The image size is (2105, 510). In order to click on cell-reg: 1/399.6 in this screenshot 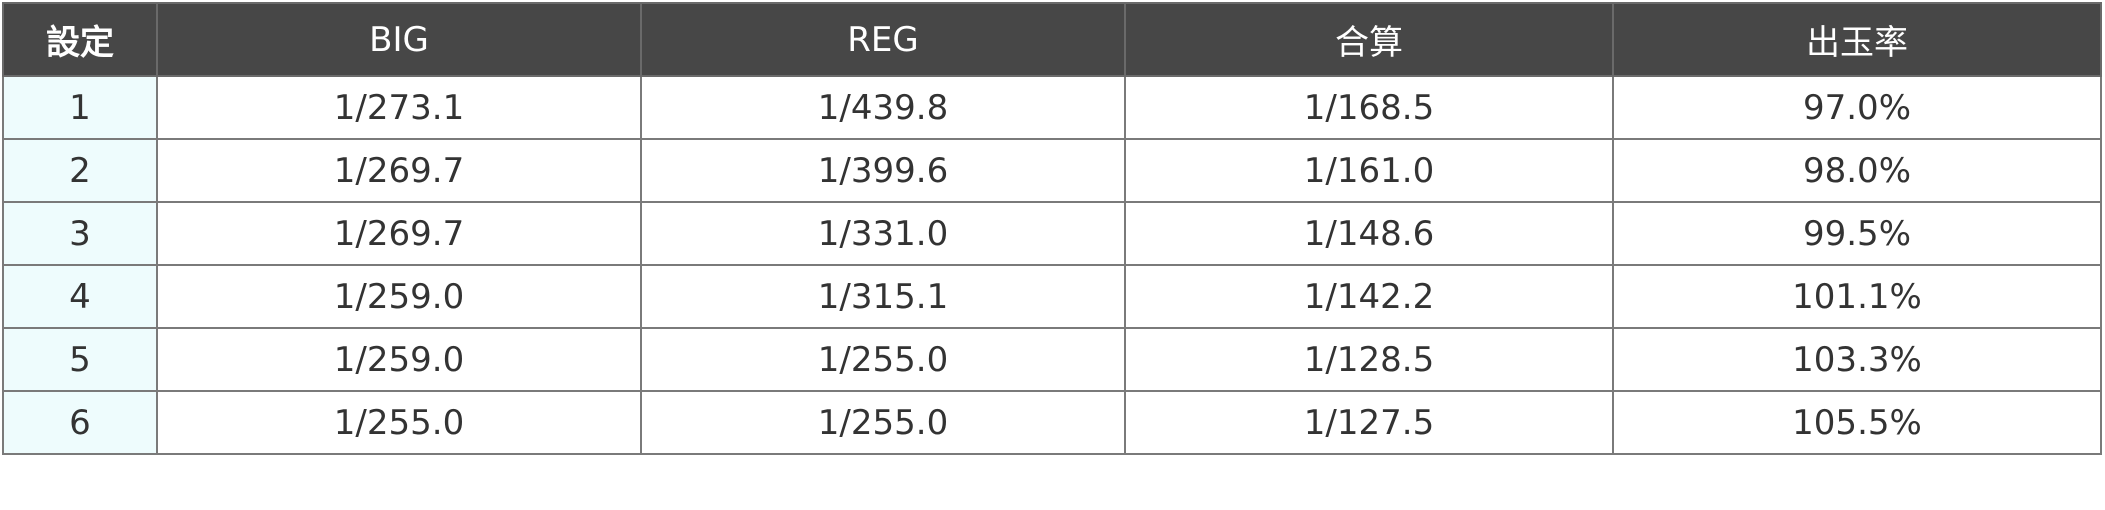, I will do `click(883, 170)`.